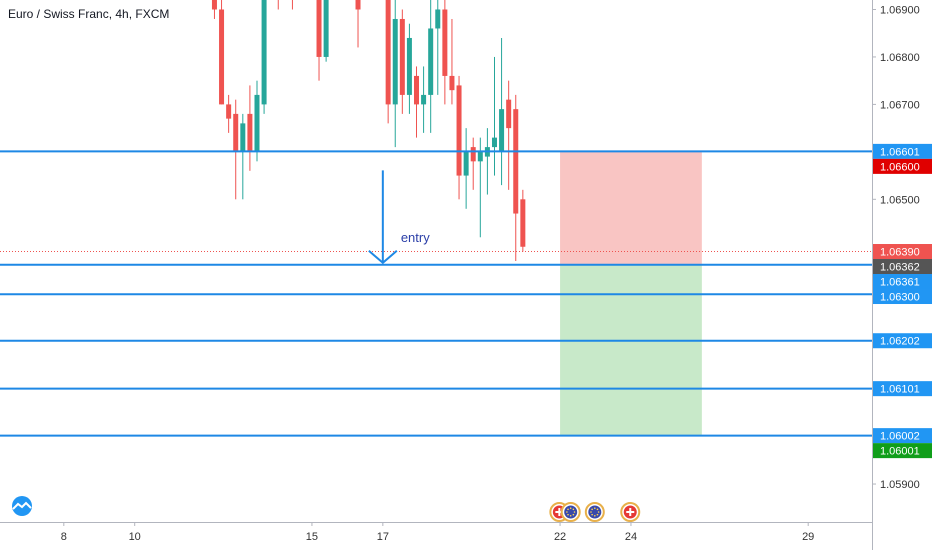 The height and width of the screenshot is (555, 932). I want to click on take-profit-zone, so click(631, 350).